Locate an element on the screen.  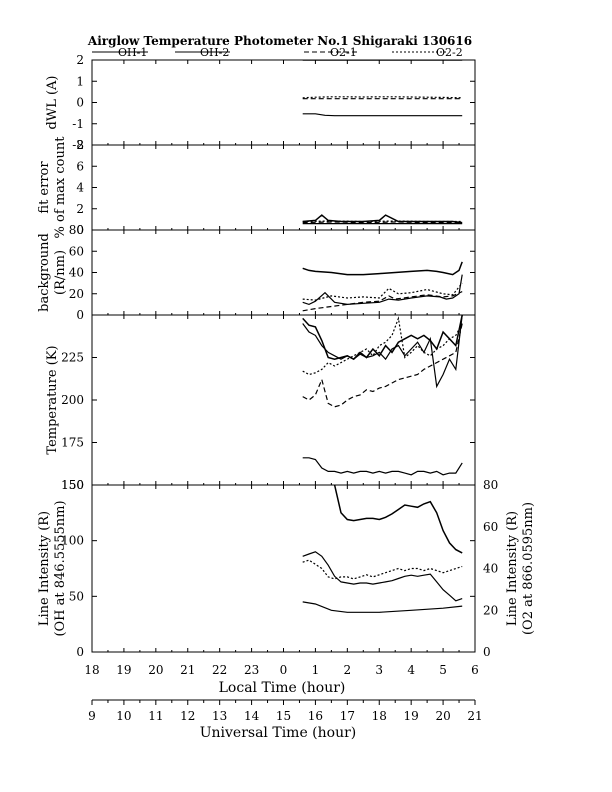
panel-dwl: -2 -1 0 1 2 dWL (A) is located at coordinates (260, 102).